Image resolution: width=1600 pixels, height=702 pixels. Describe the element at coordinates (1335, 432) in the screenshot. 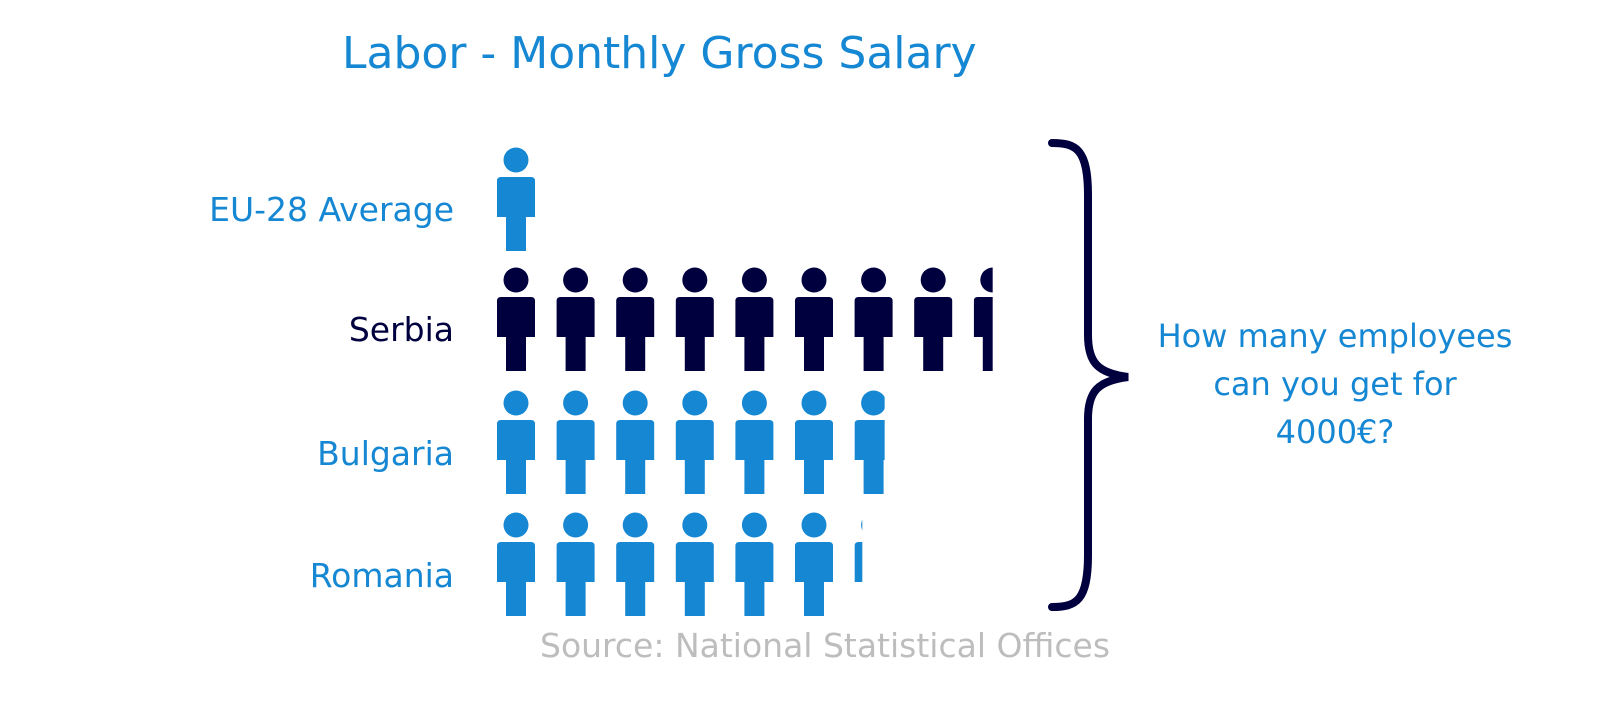

I see `question-line-3: 4000€?` at that location.